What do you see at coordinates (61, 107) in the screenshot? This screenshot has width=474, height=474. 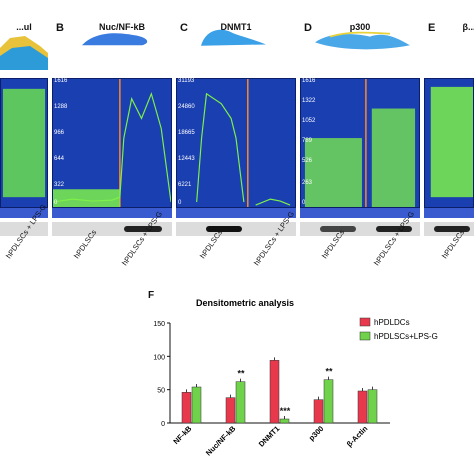 I see `tick: 1288` at bounding box center [61, 107].